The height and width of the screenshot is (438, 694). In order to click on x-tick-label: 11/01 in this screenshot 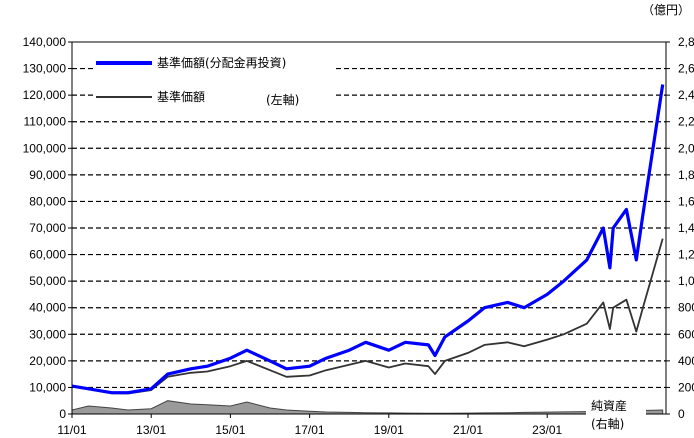, I will do `click(71, 430)`.